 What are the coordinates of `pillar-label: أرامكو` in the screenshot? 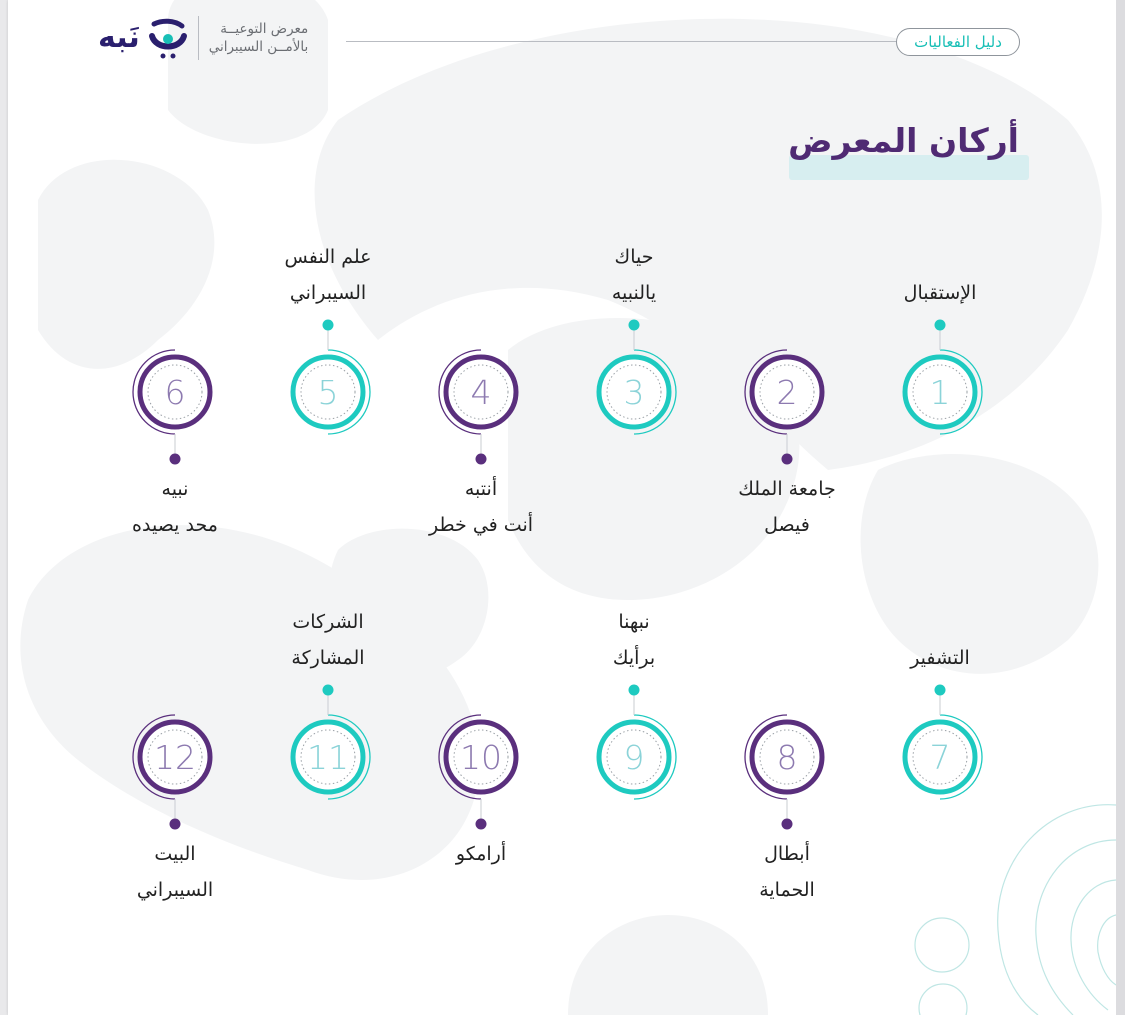 It's located at (481, 854).